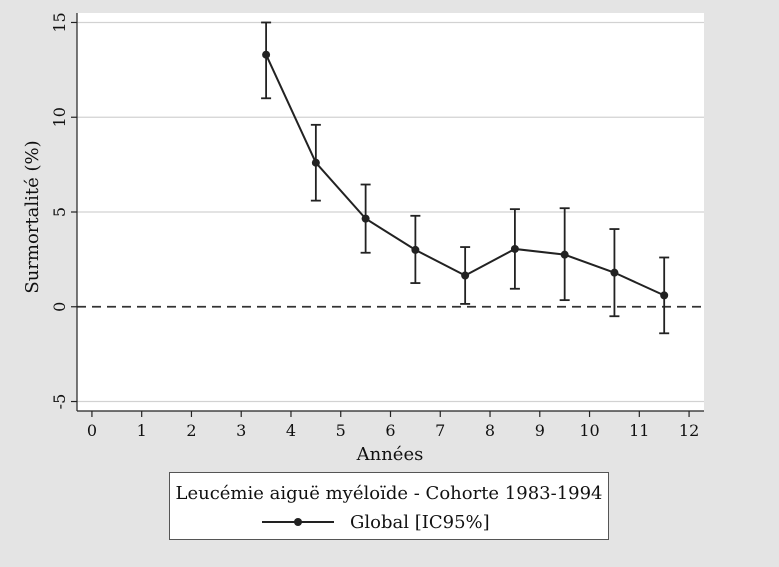  What do you see at coordinates (142, 430) in the screenshot?
I see `x-tick-label: 1` at bounding box center [142, 430].